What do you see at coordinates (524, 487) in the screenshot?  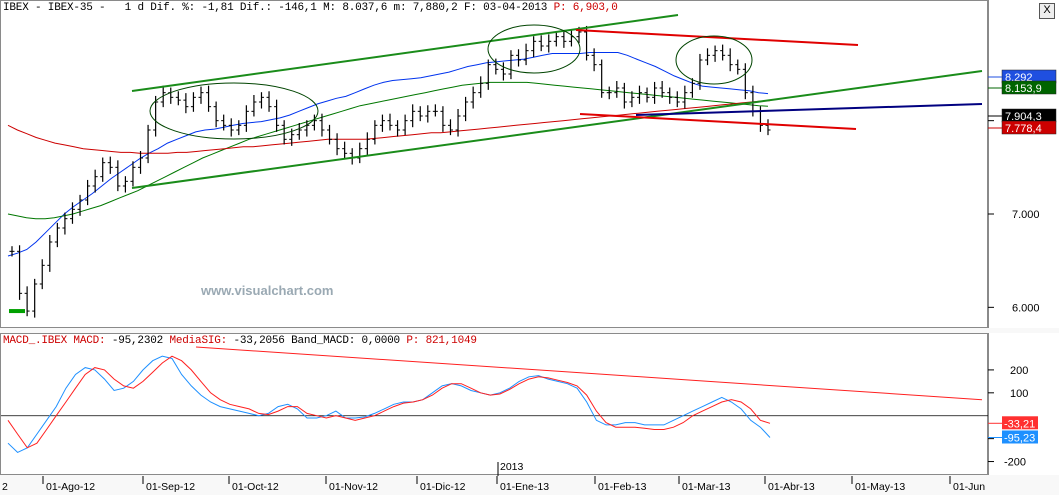 I see `x-tick-label: 01-Ene-13` at bounding box center [524, 487].